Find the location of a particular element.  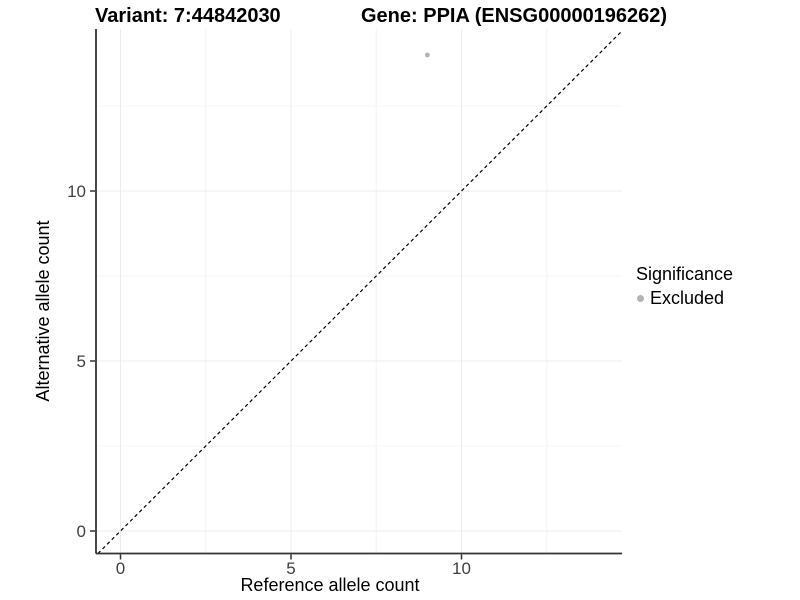

legend-title: Significance is located at coordinates (685, 274).